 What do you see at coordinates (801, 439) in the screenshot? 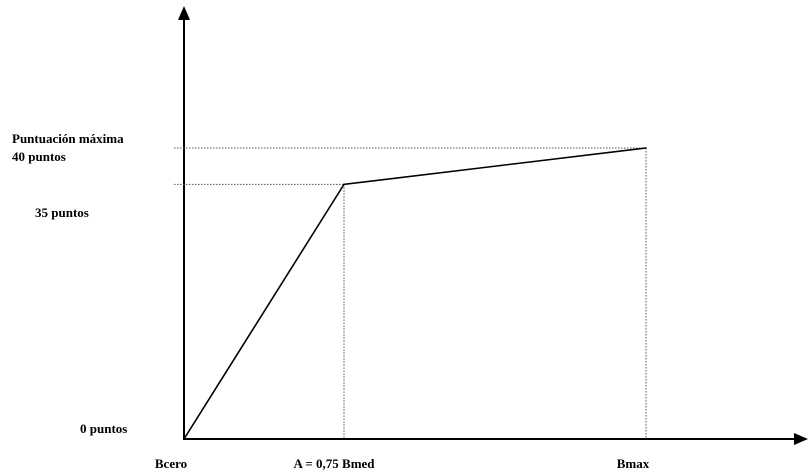
I see `x-axis-arrow-icon` at bounding box center [801, 439].